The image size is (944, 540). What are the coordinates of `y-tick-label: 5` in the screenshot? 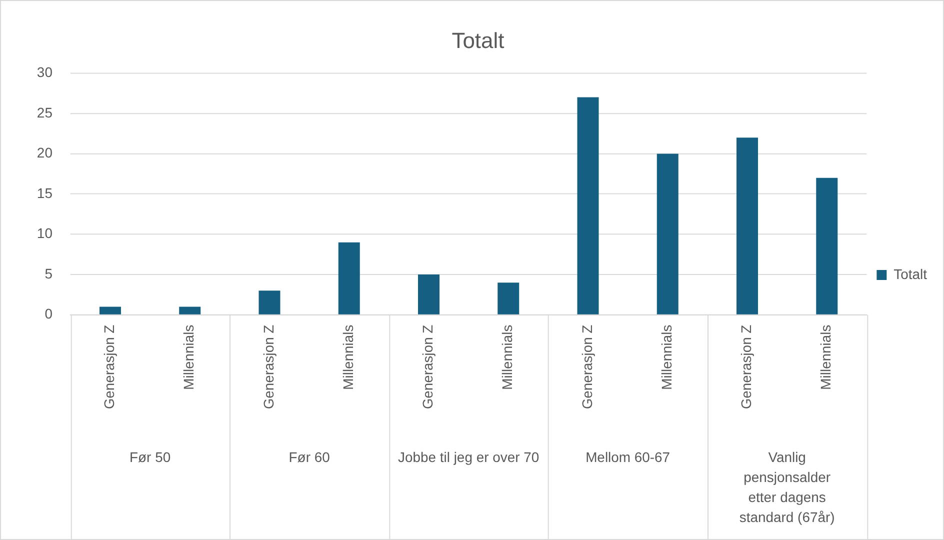 It's located at (48, 273).